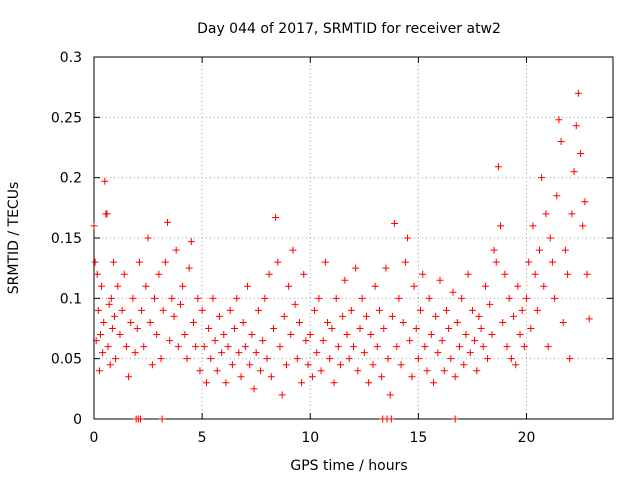 The width and height of the screenshot is (640, 480). Describe the element at coordinates (77, 420) in the screenshot. I see `y-tick-label: 0` at that location.